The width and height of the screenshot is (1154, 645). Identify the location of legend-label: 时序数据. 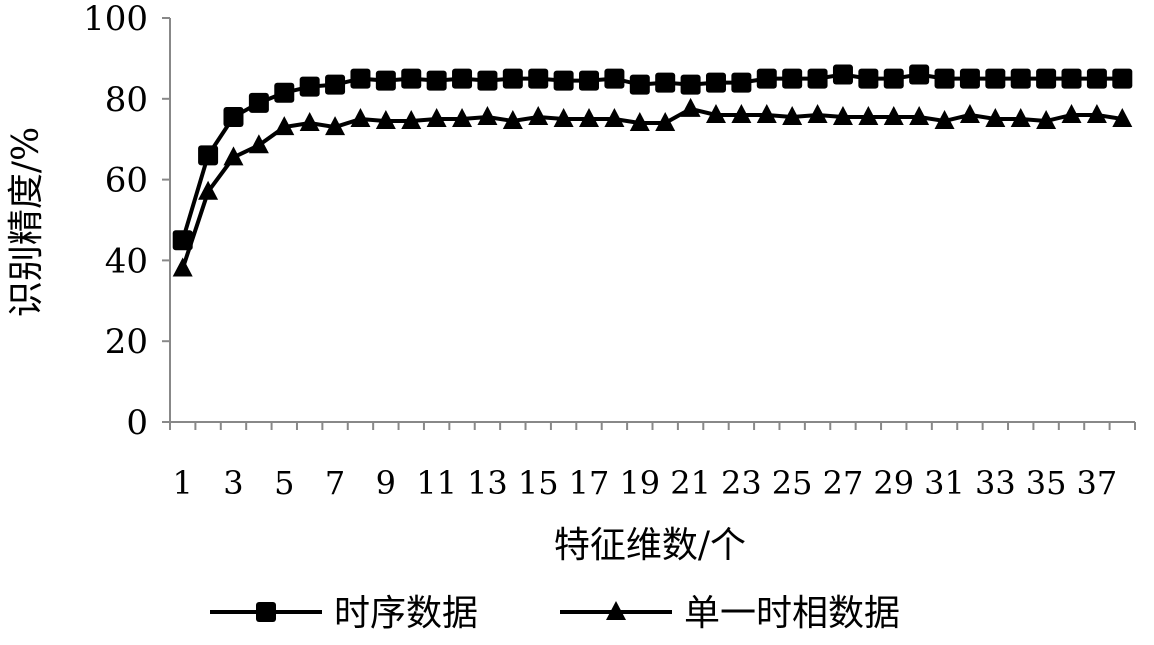
(406, 613).